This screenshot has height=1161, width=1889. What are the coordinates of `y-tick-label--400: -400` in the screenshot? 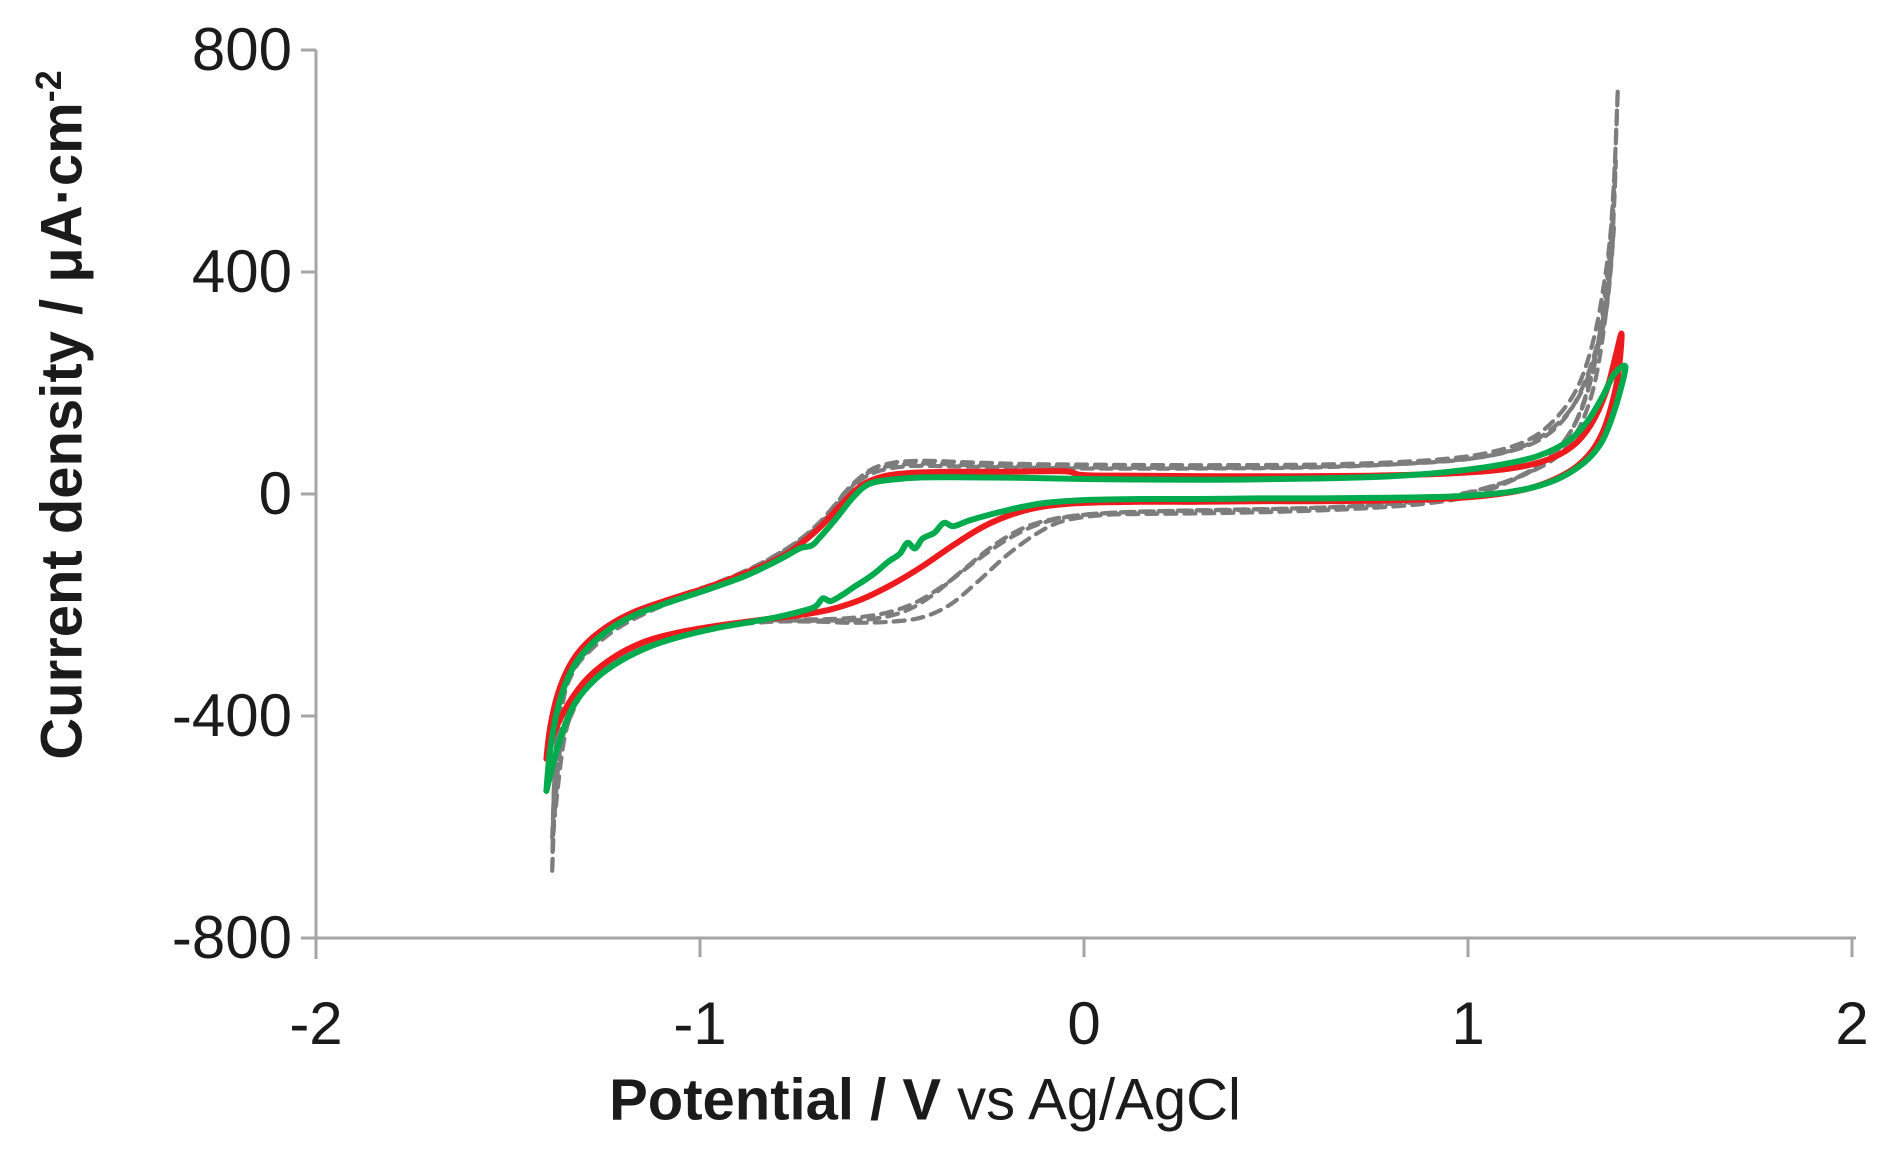 It's located at (231, 715).